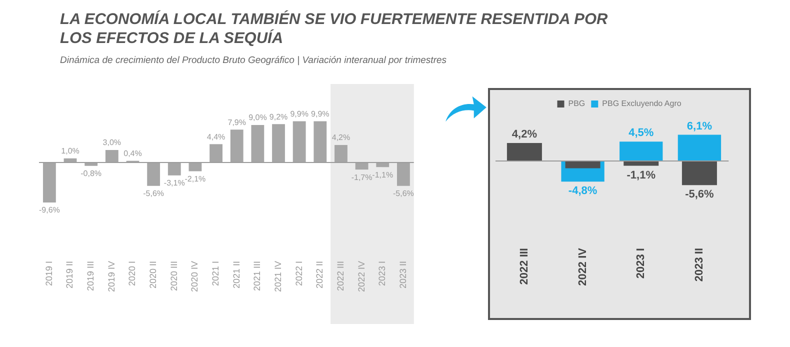 This screenshot has width=790, height=347. Describe the element at coordinates (215, 273) in the screenshot. I see `x-tick-label: 2021 I` at that location.